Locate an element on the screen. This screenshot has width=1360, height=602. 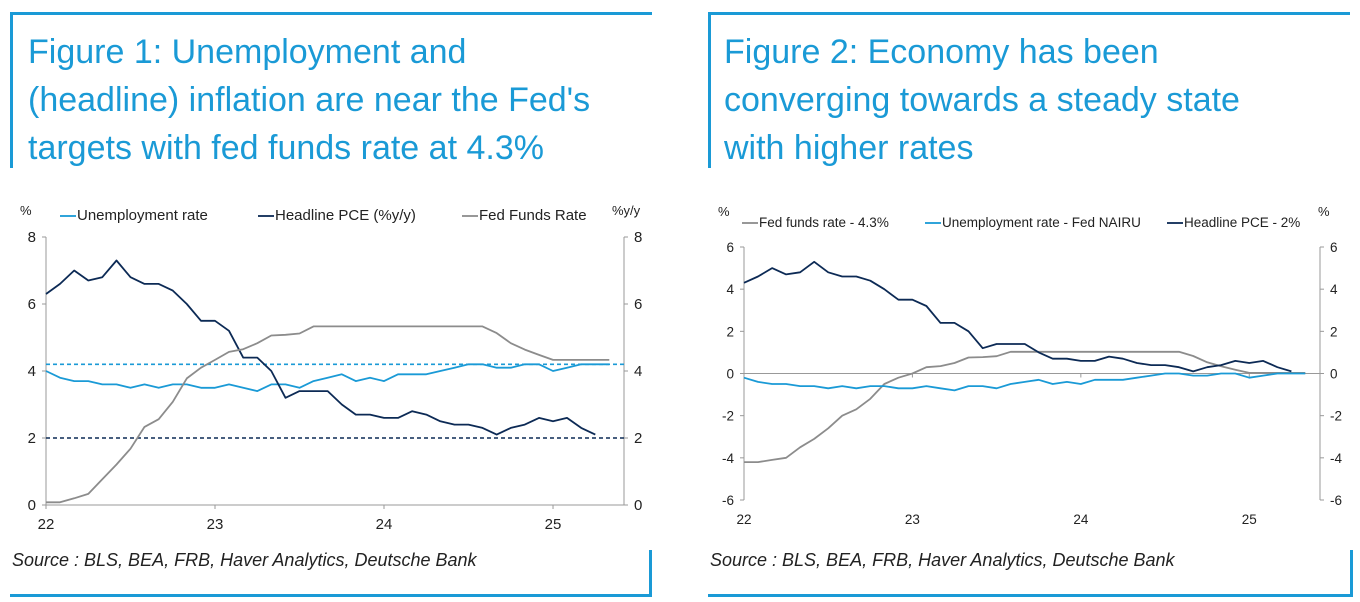
title-line: Figure 2: Economy has been is located at coordinates (941, 52).